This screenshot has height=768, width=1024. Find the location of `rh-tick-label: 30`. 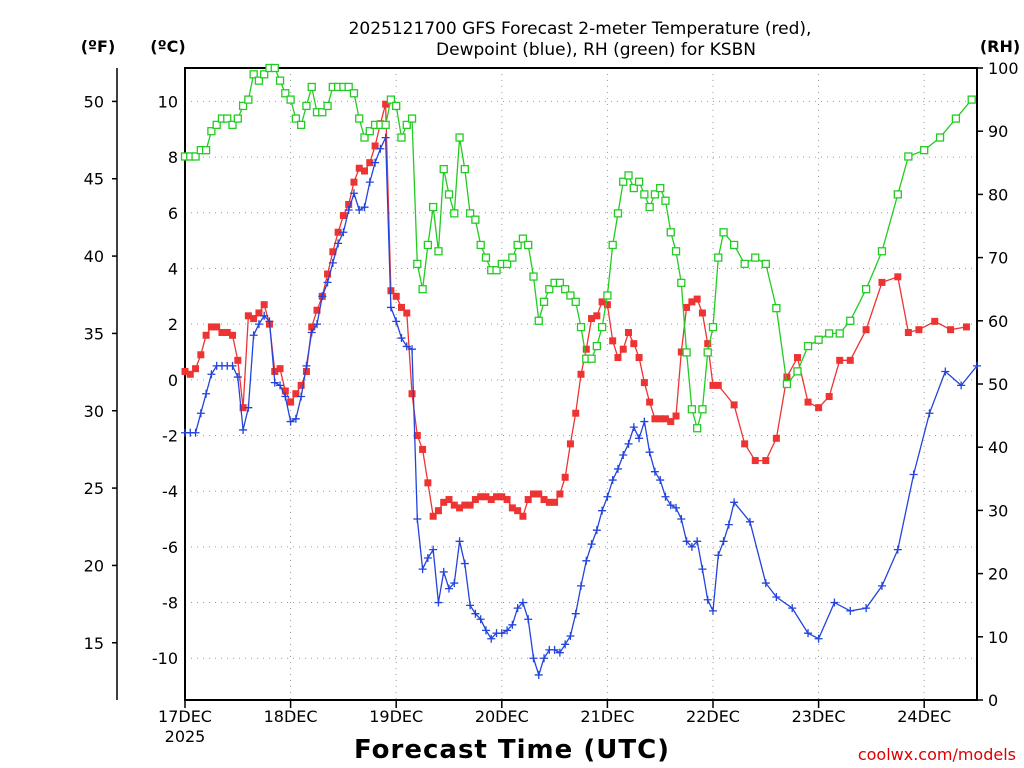

rh-tick-label: 30 is located at coordinates (998, 510).